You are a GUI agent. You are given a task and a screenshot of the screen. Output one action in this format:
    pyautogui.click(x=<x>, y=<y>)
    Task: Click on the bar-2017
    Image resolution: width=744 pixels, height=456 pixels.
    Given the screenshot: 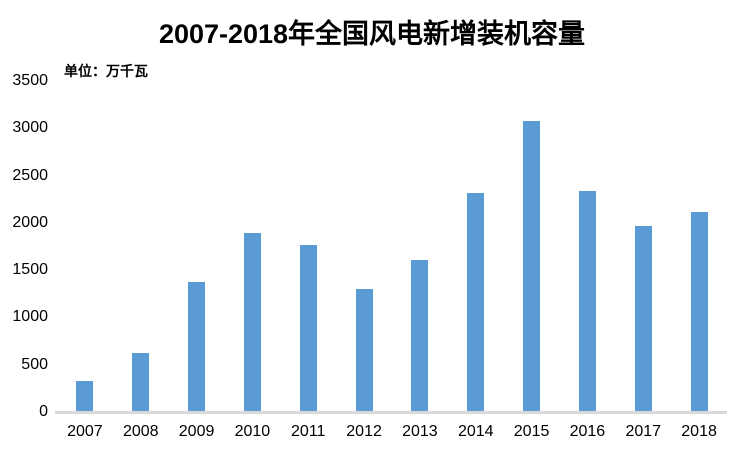 What is the action you would take?
    pyautogui.click(x=643, y=319)
    